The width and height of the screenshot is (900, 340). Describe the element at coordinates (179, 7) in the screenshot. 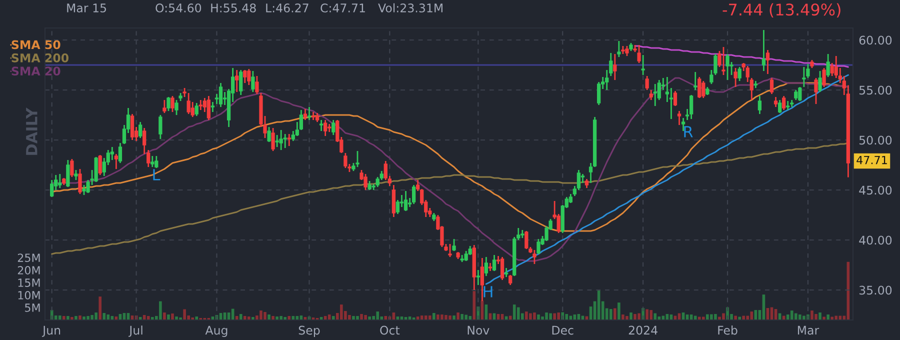

I see `text: O:54.60` at that location.